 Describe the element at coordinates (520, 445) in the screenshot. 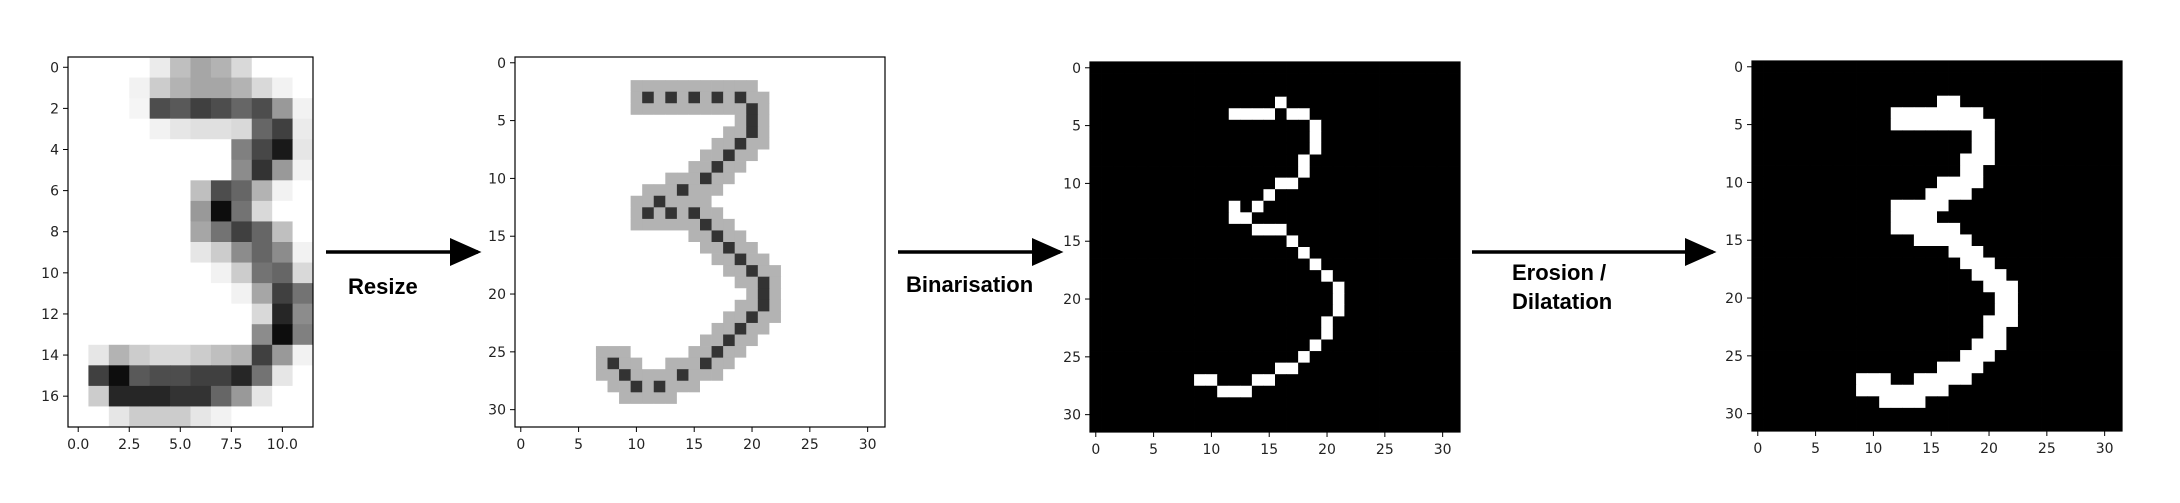

I see `x-tick-label: 0` at that location.